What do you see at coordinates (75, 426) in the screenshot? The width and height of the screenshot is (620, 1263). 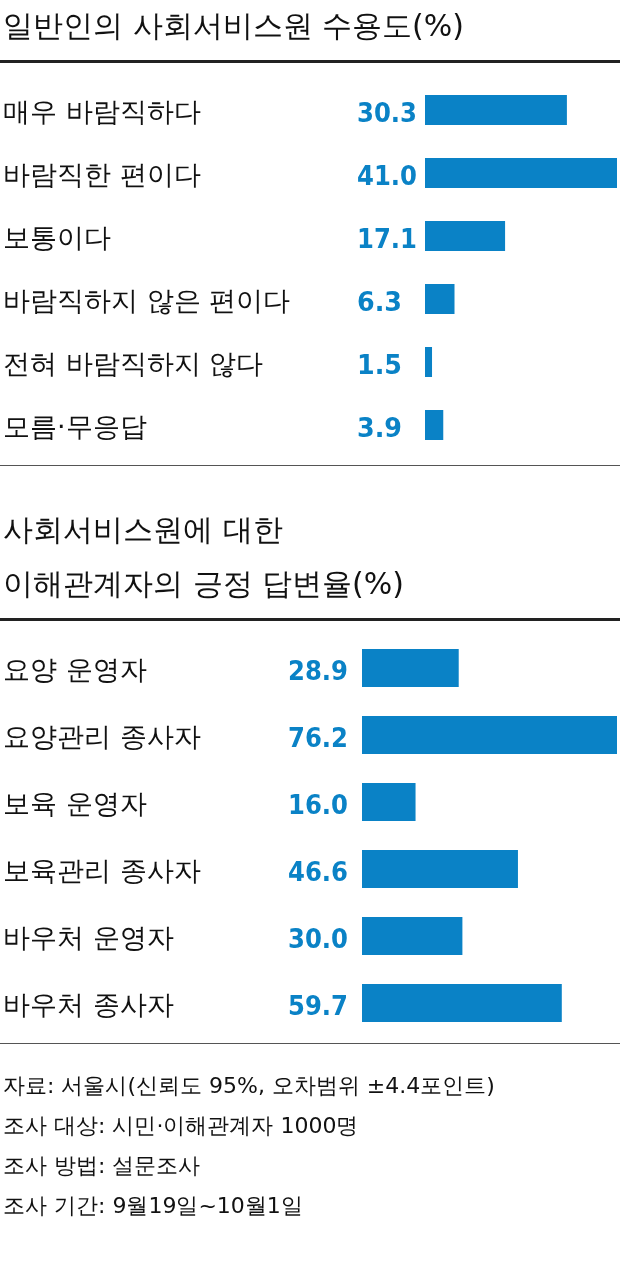 I see `y-tick-label: 모름·무응답` at bounding box center [75, 426].